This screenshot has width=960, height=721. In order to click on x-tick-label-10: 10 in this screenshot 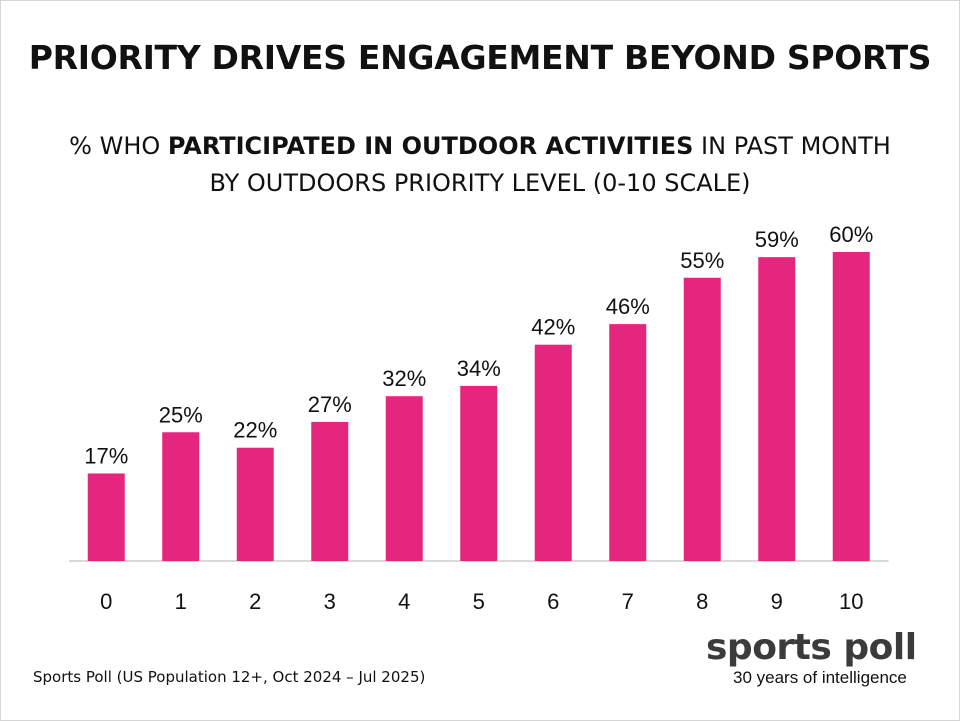, I will do `click(851, 601)`.